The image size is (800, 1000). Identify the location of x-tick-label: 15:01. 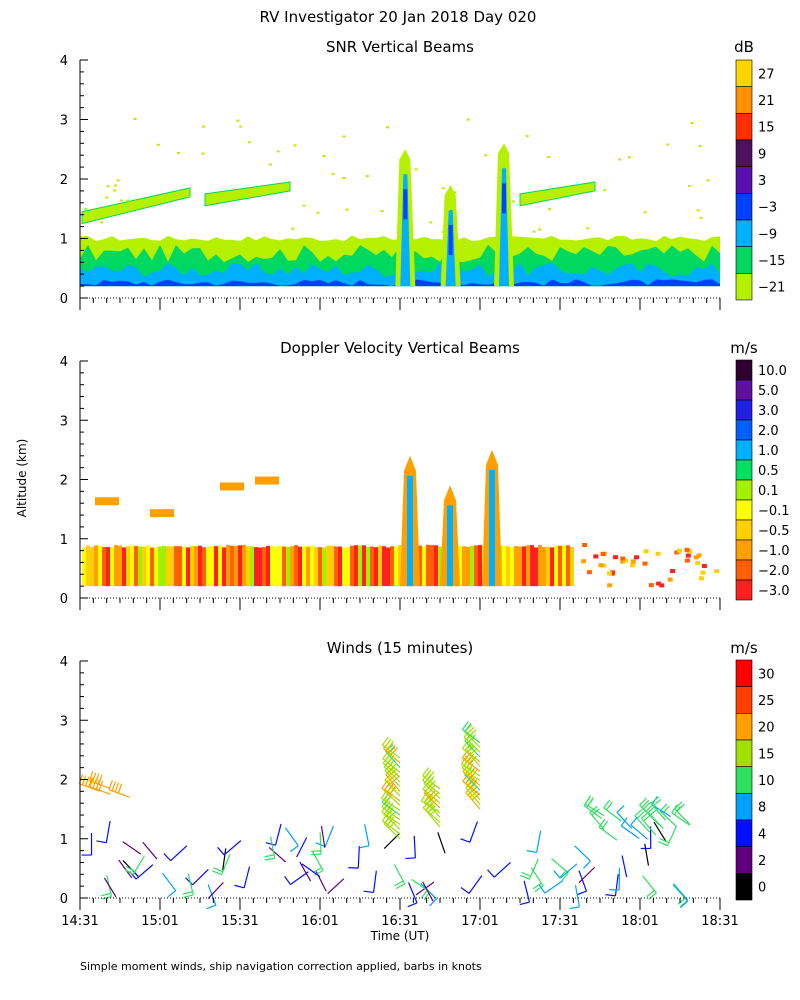
(159, 921).